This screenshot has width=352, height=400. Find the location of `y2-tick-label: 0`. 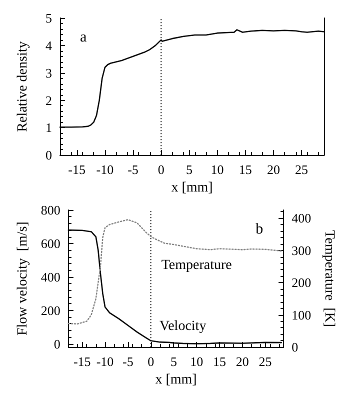

y2-tick-label: 0 is located at coordinates (295, 347).